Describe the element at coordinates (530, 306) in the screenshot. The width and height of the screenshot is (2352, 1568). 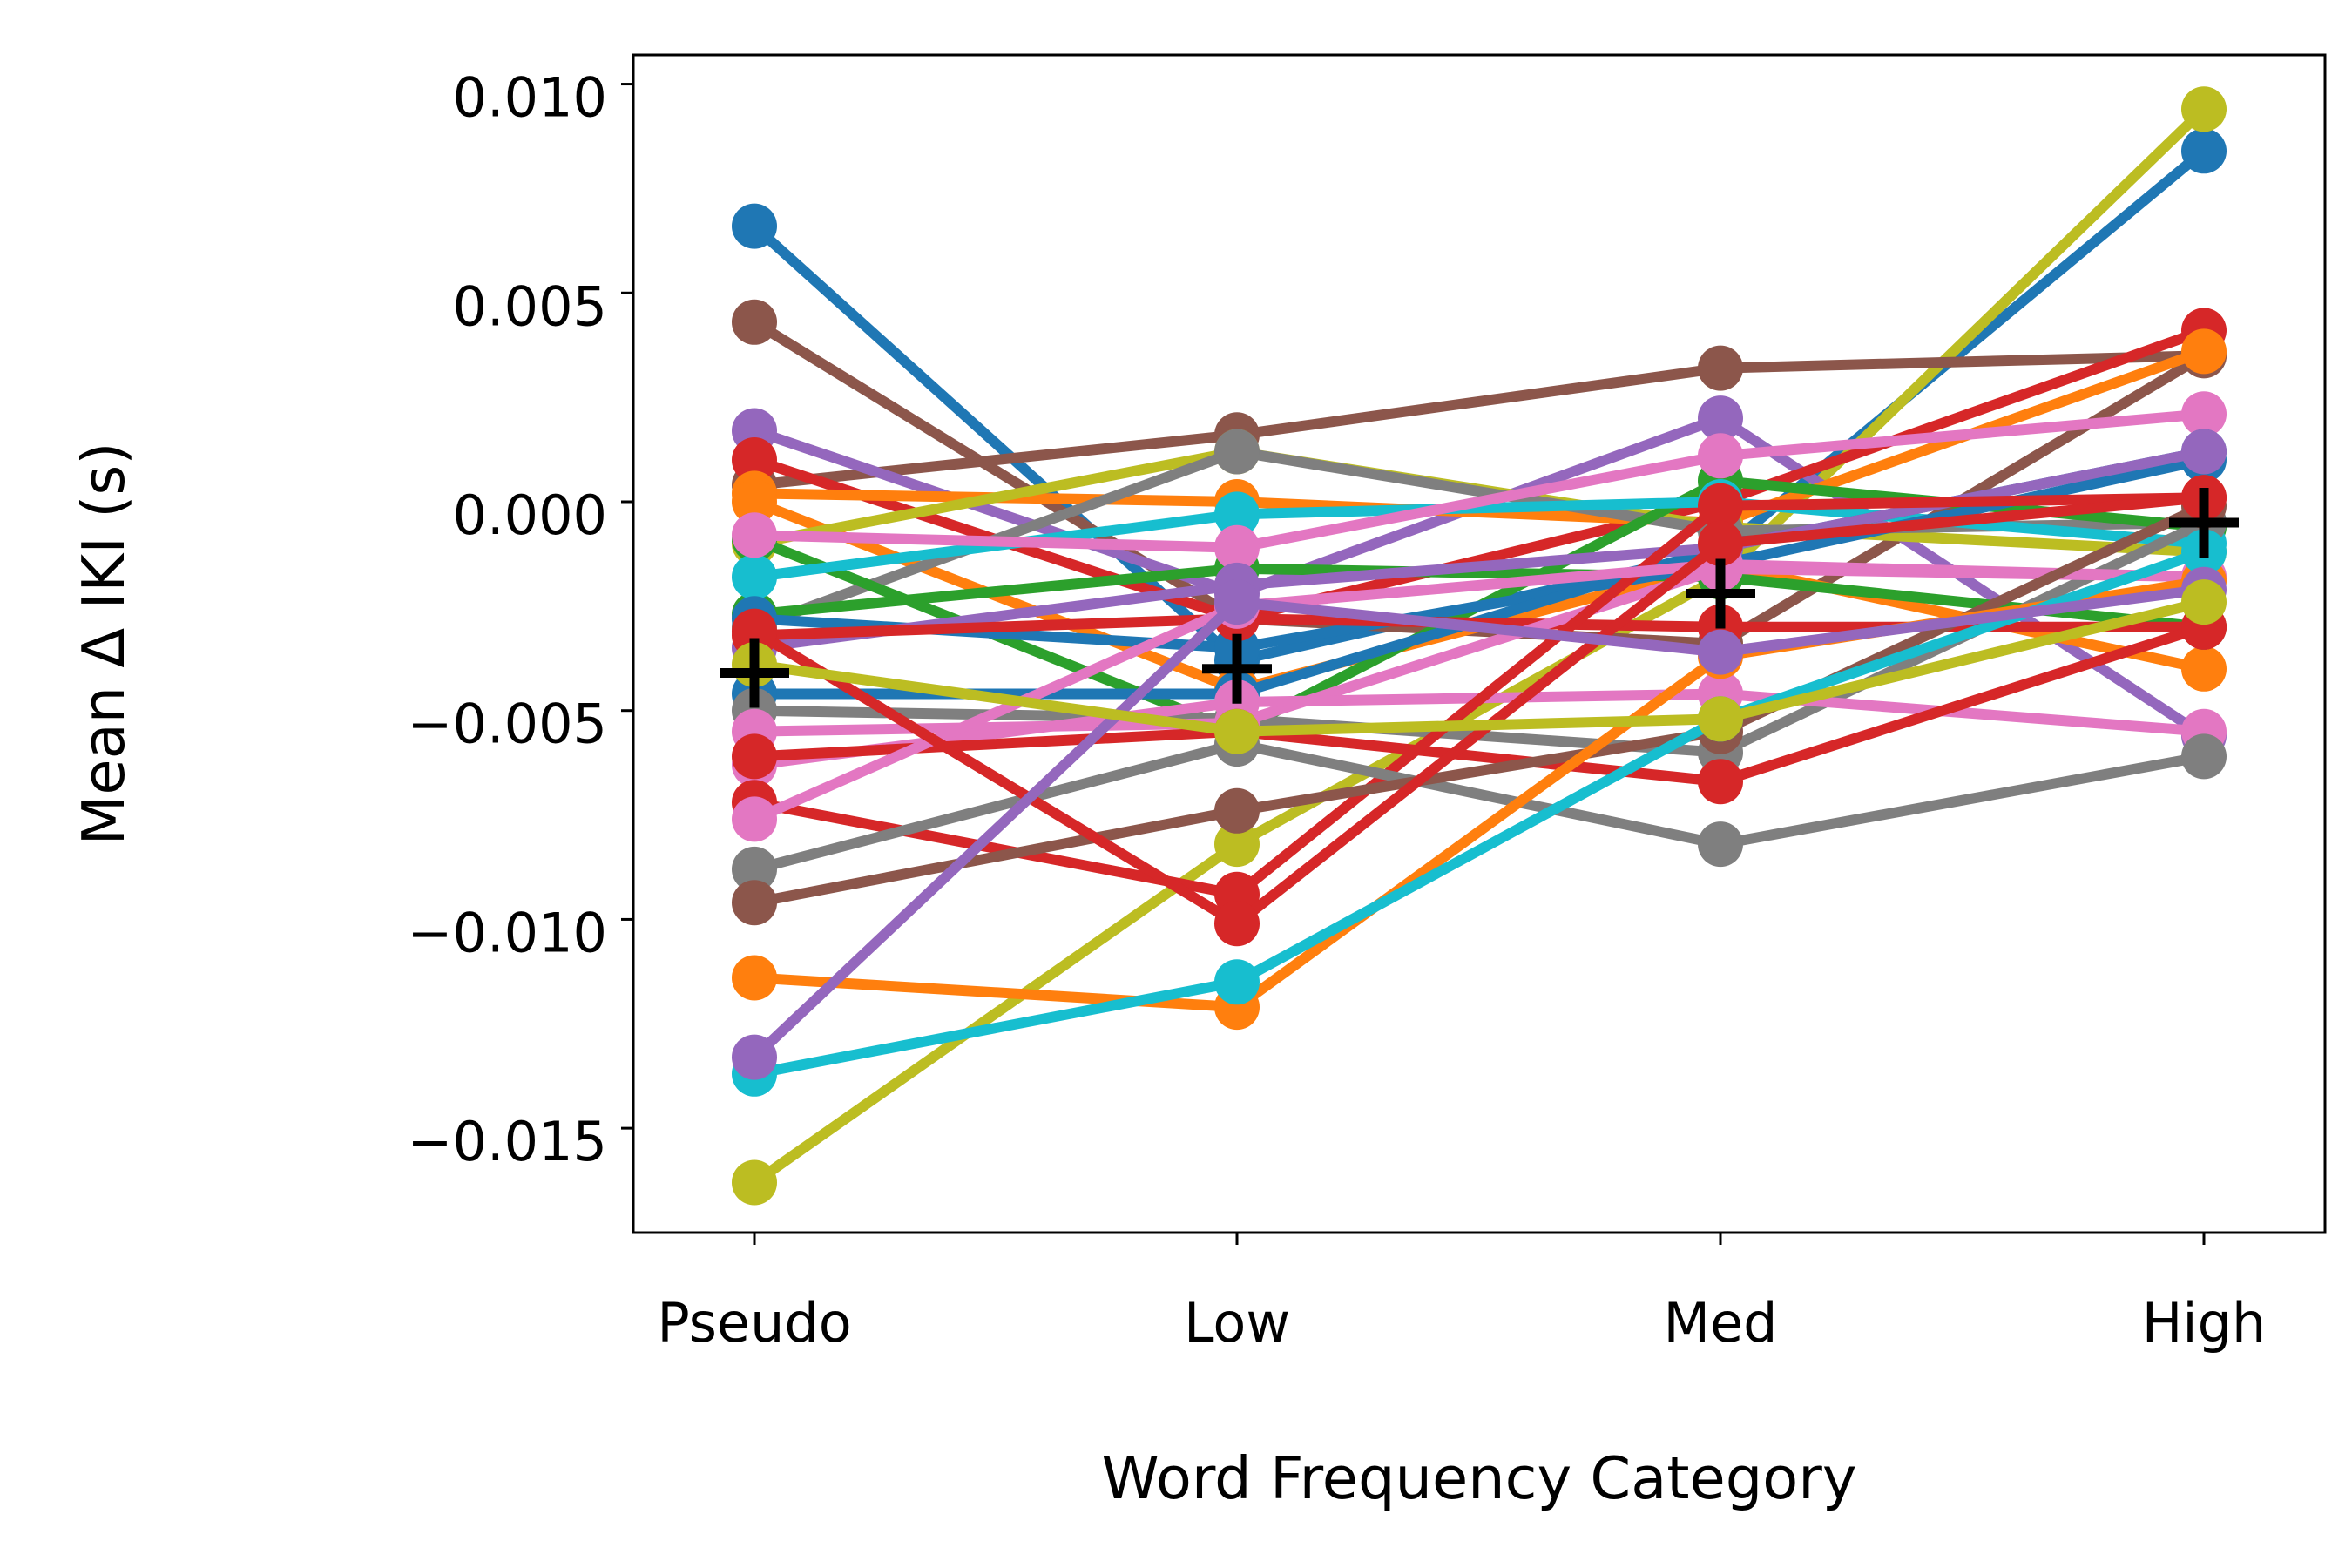
I see `y-tick-label: 0.005` at that location.